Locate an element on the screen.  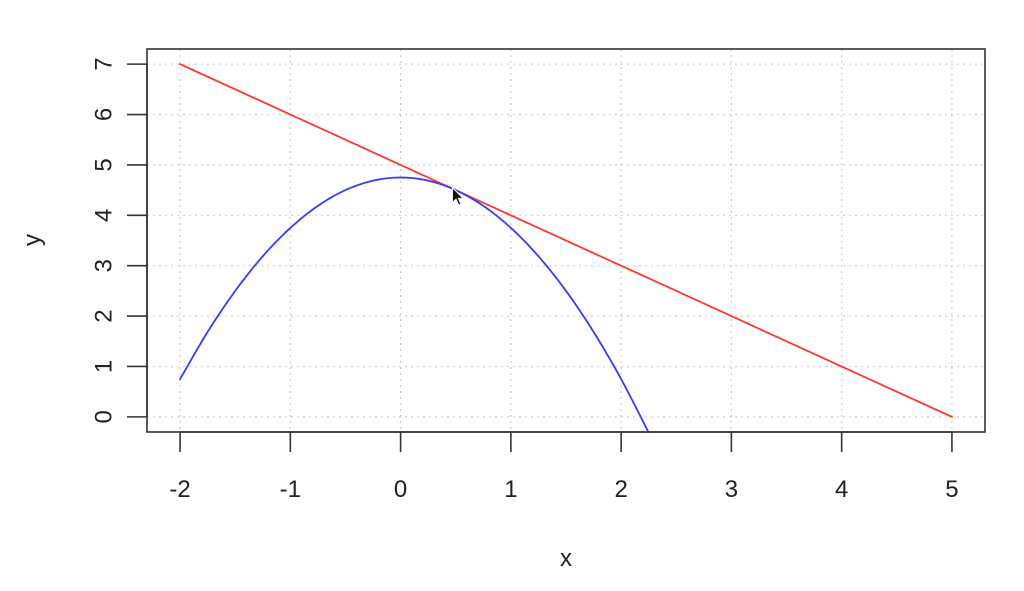
mouse-cursor-icon is located at coordinates (458, 196).